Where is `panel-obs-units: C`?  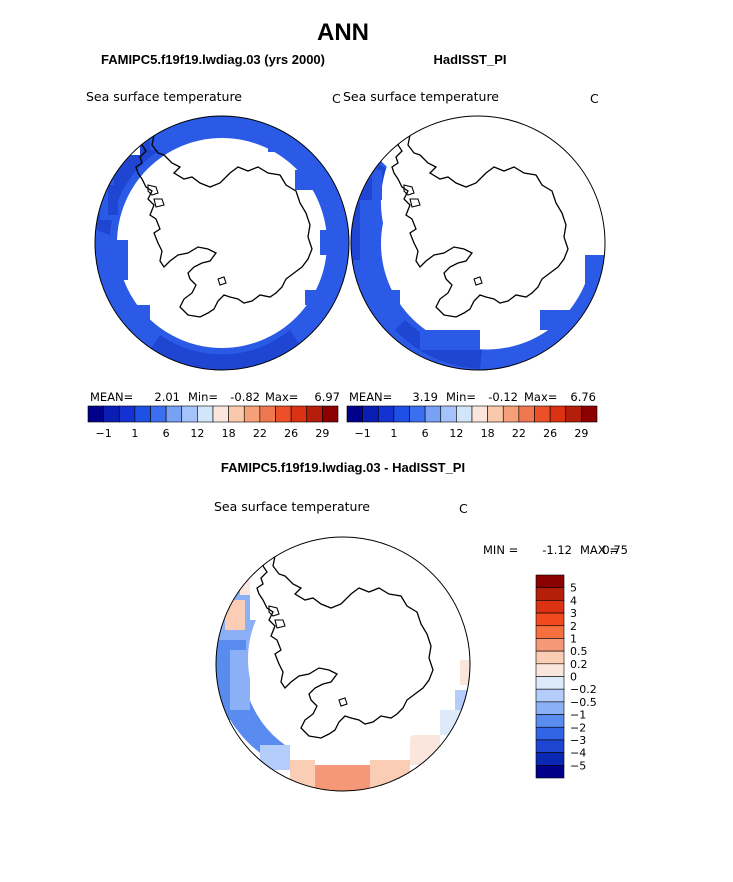
panel-obs-units: C is located at coordinates (594, 98).